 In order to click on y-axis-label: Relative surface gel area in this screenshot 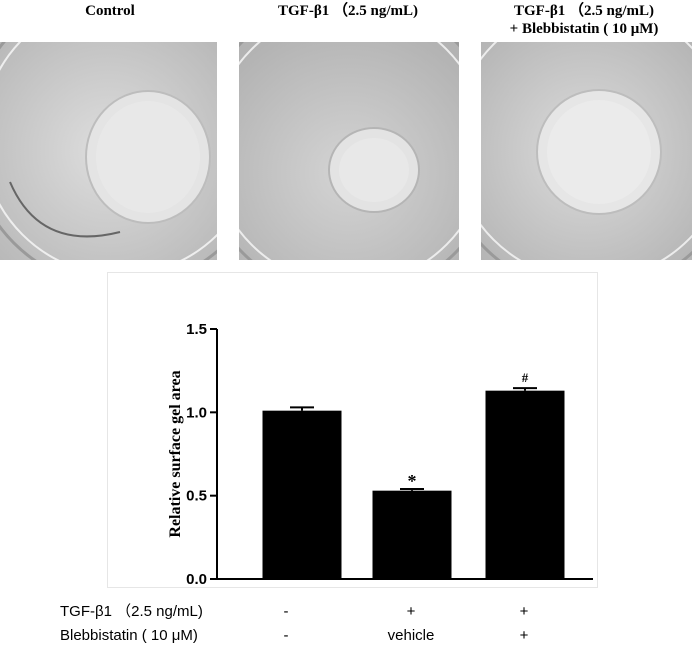, I will do `click(175, 453)`.